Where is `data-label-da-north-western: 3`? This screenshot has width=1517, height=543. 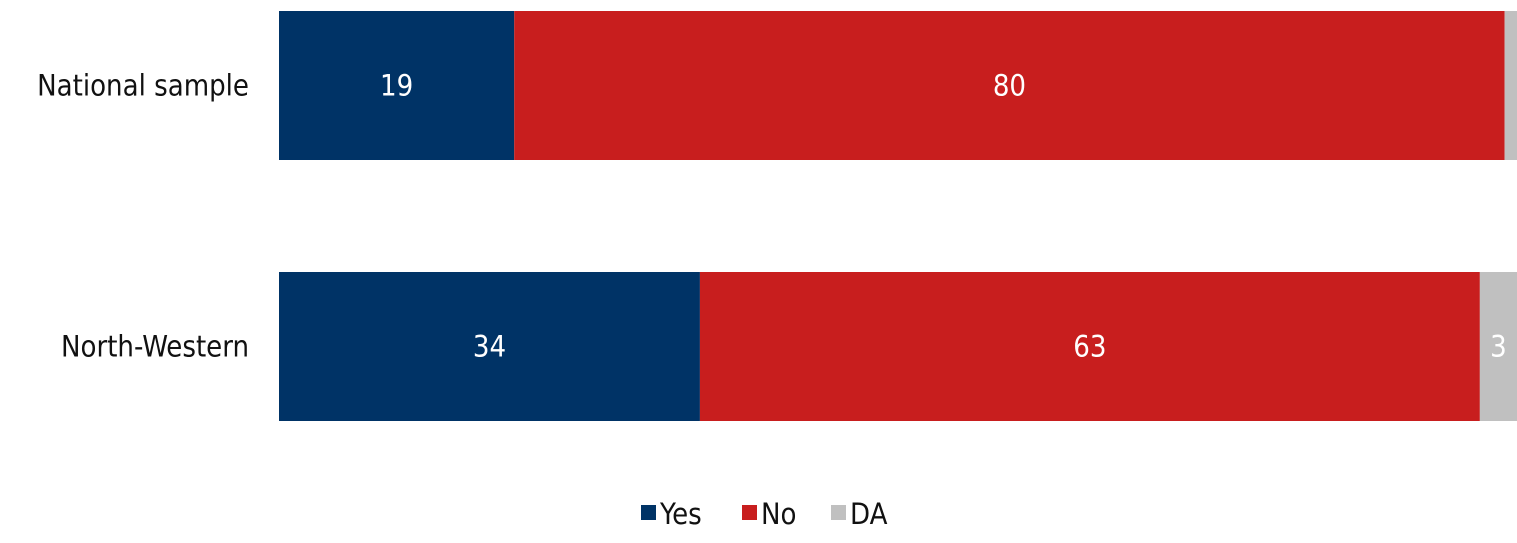 data-label-da-north-western: 3 is located at coordinates (1498, 347).